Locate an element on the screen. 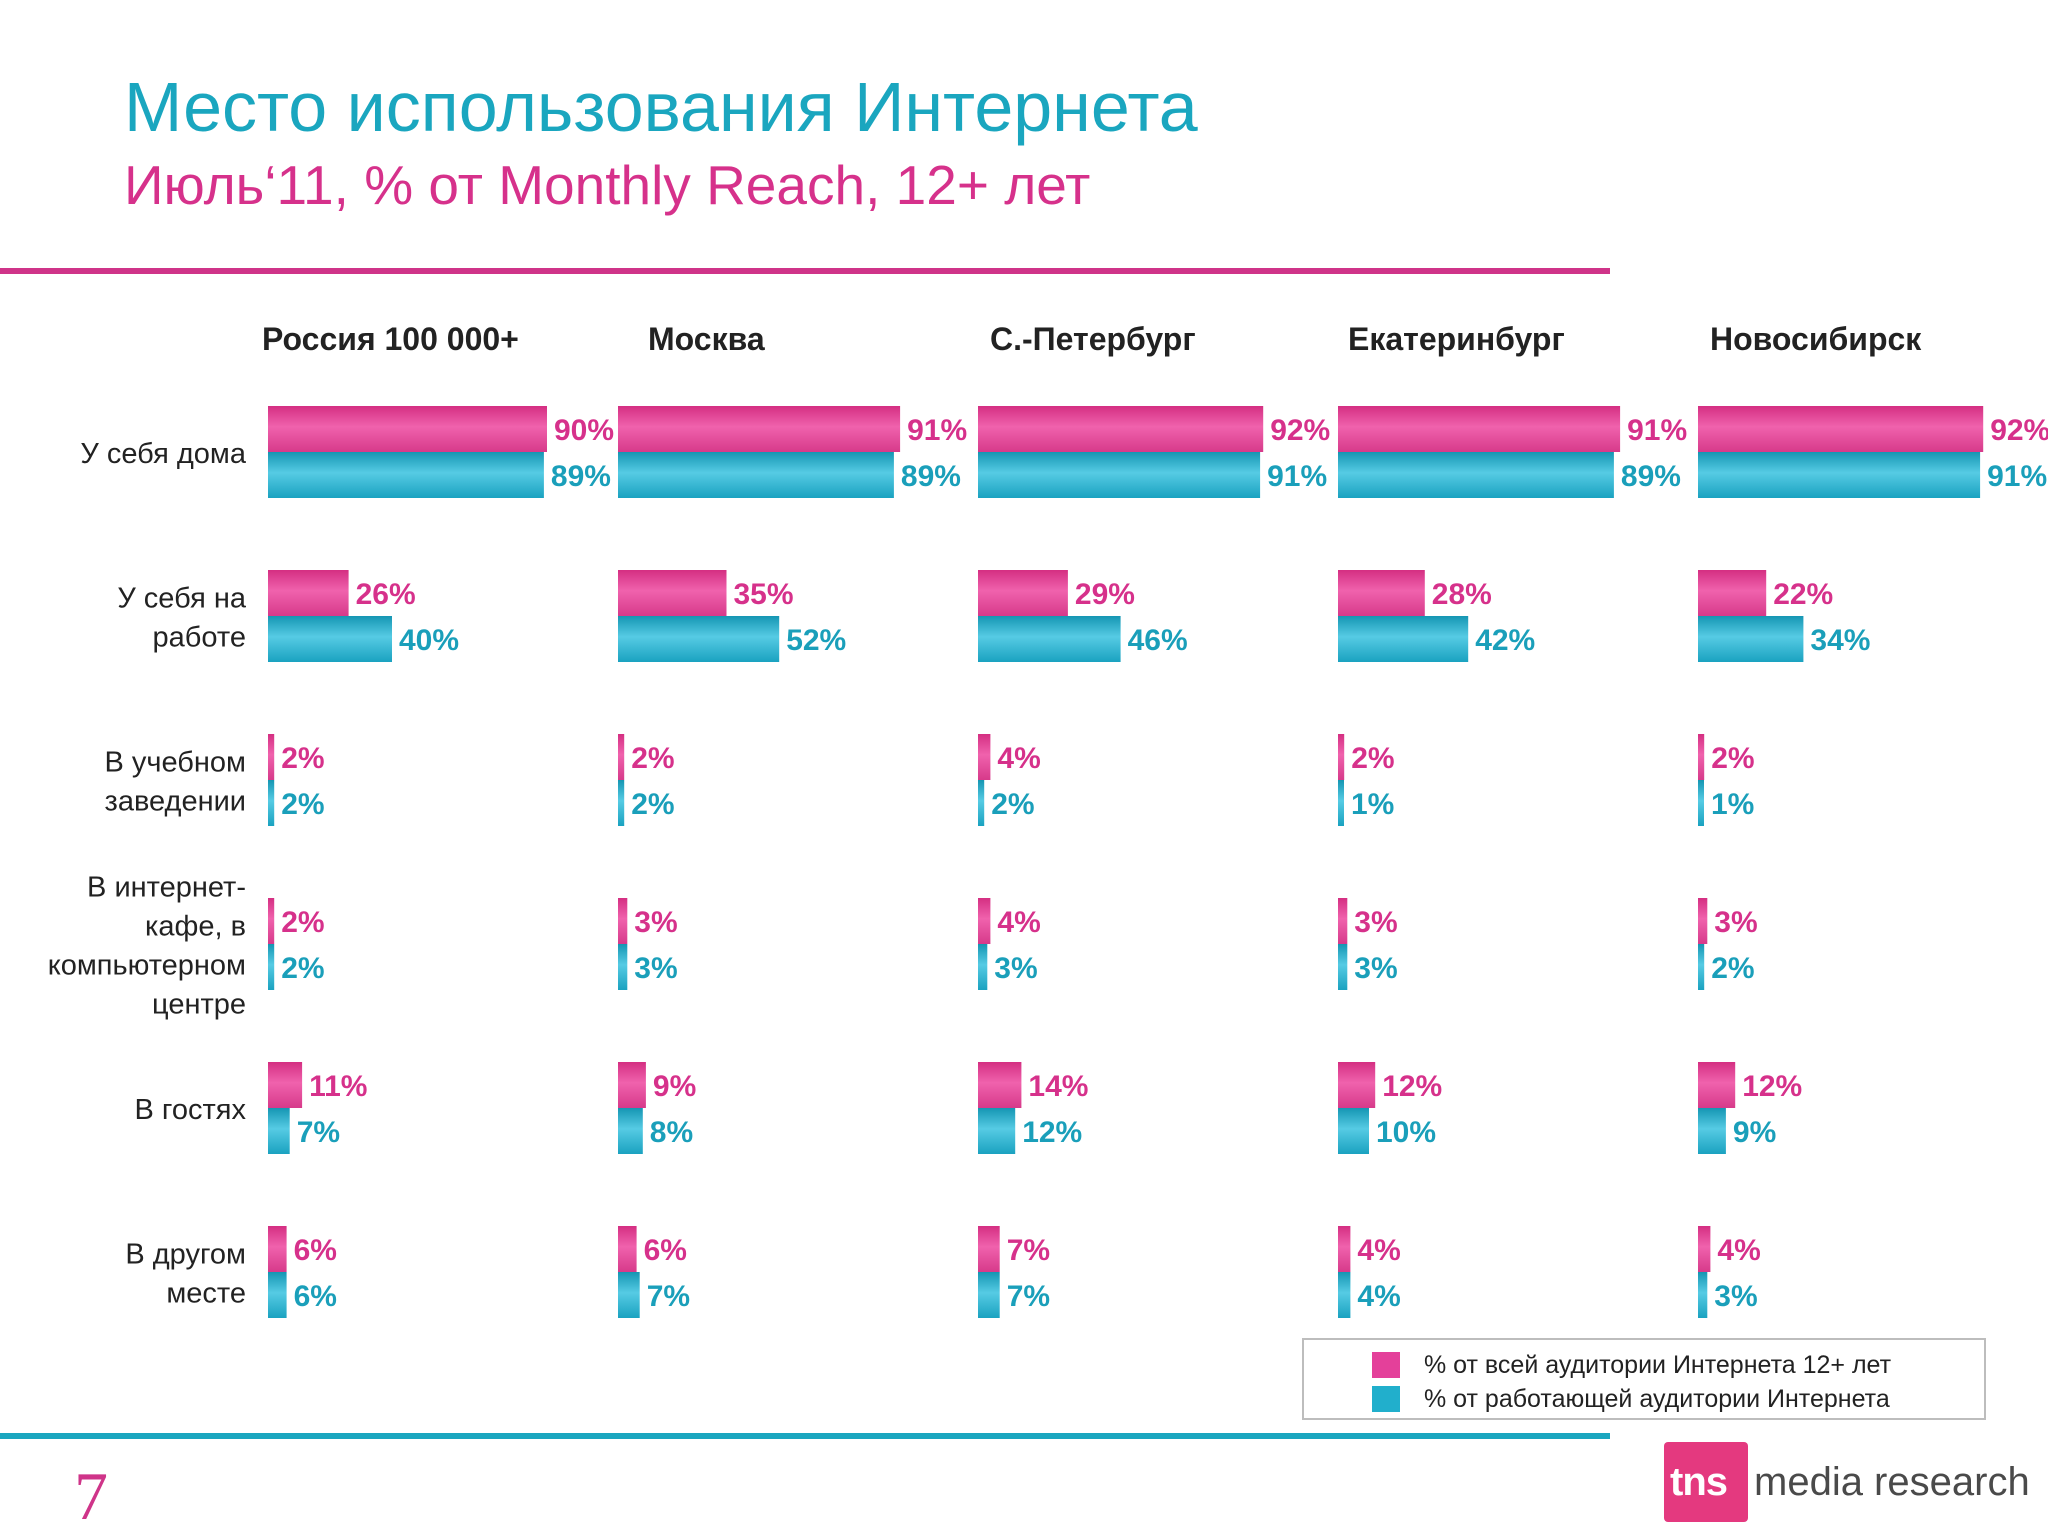 The height and width of the screenshot is (1536, 2048). group-header: С.-Петербург is located at coordinates (1093, 339).